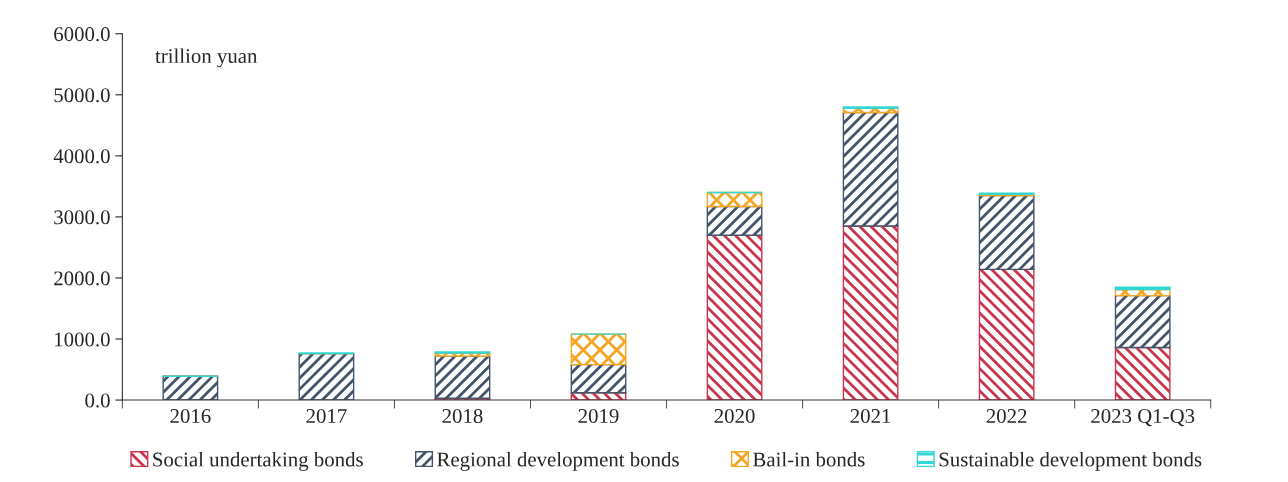 This screenshot has height=482, width=1288. Describe the element at coordinates (1143, 418) in the screenshot. I see `x-tick-label: 2023 Q1-Q3` at that location.